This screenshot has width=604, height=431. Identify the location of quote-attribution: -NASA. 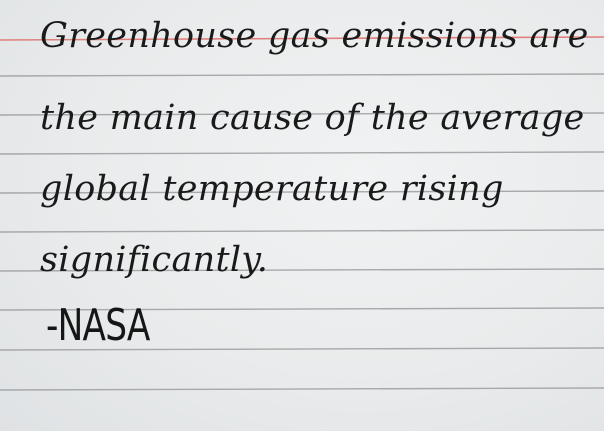
(98, 325).